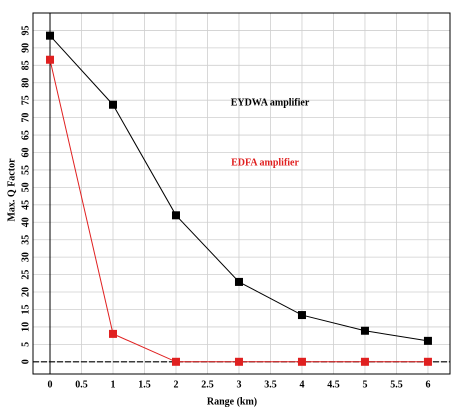 The width and height of the screenshot is (464, 410). I want to click on y-tick-label: 90, so click(25, 48).